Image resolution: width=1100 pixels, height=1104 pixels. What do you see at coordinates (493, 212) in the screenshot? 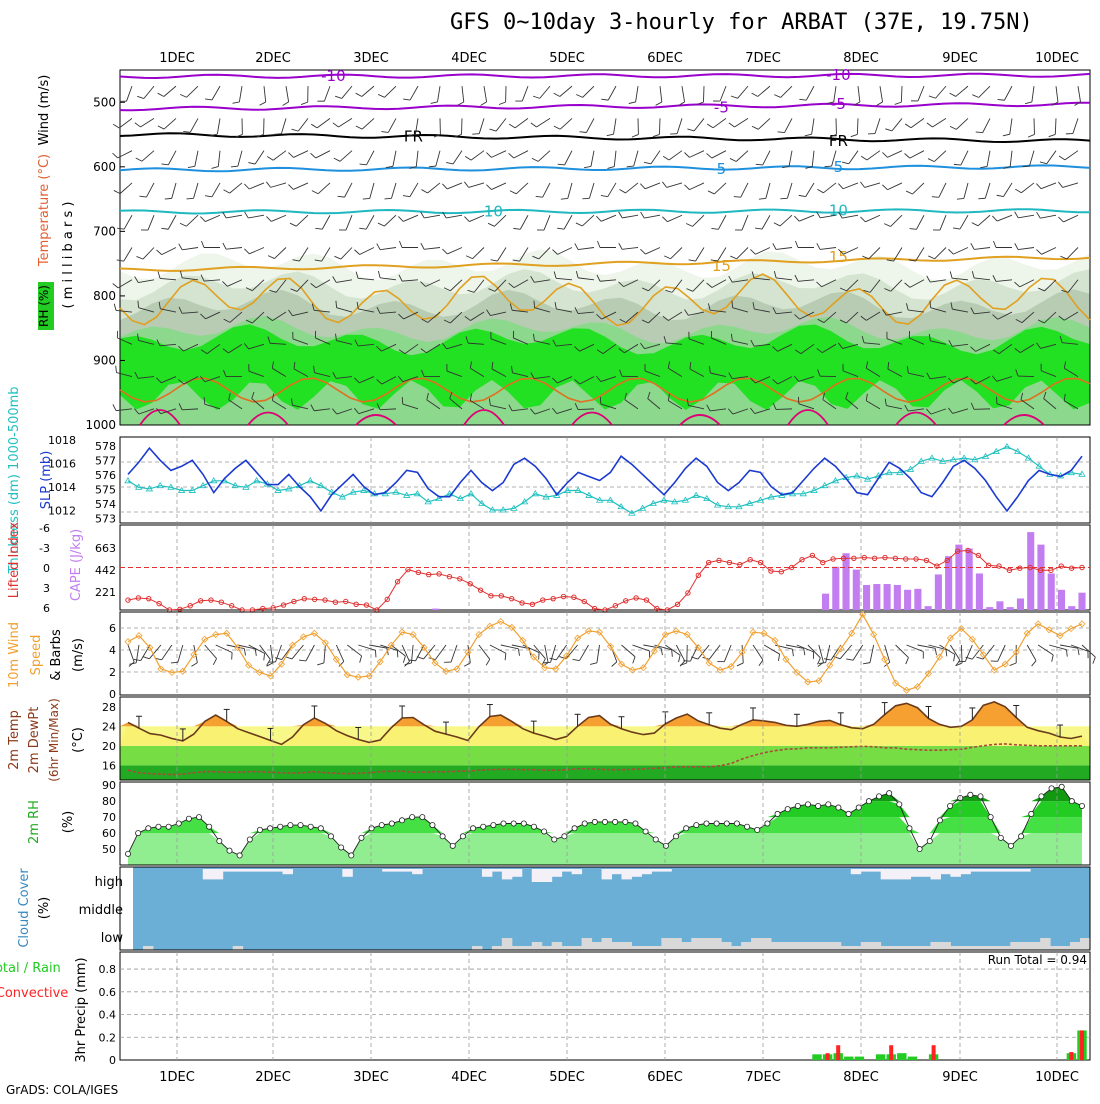
I see `isotherm-label: 10` at bounding box center [493, 212].